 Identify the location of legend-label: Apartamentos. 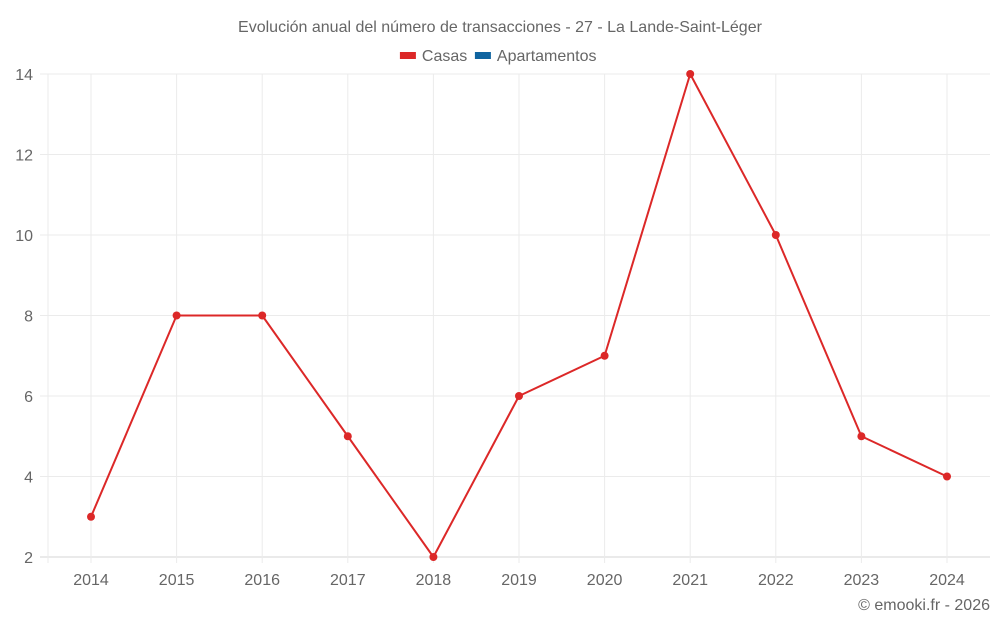
(547, 56).